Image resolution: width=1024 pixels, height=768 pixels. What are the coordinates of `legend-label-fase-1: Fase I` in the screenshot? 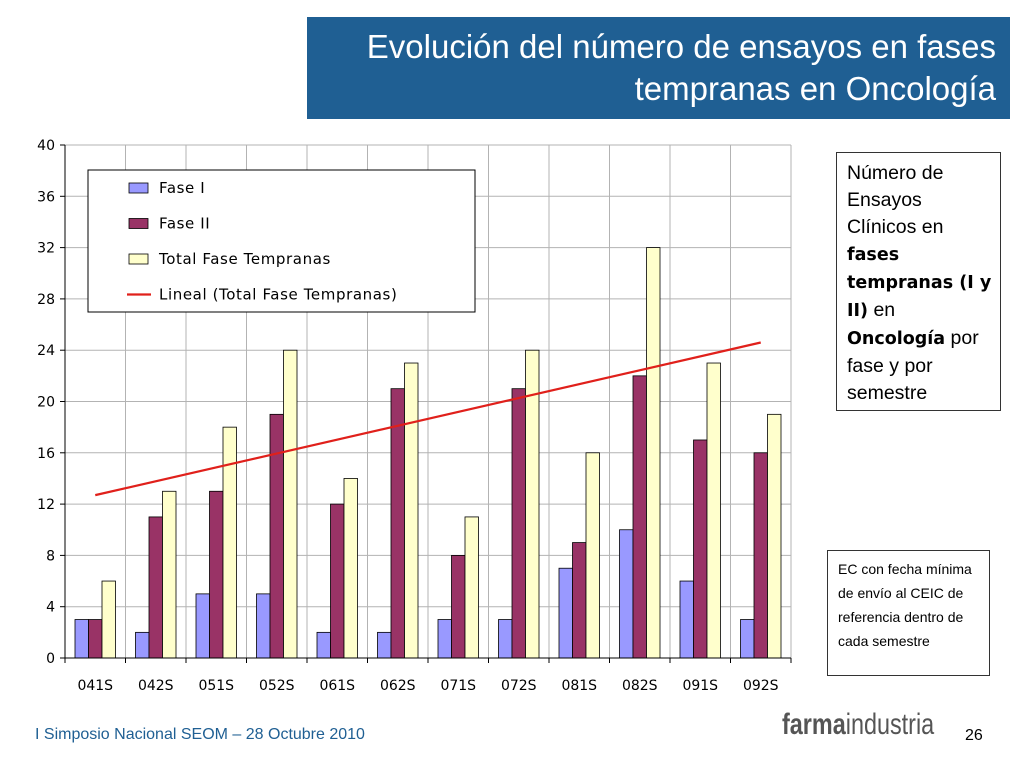 It's located at (182, 188).